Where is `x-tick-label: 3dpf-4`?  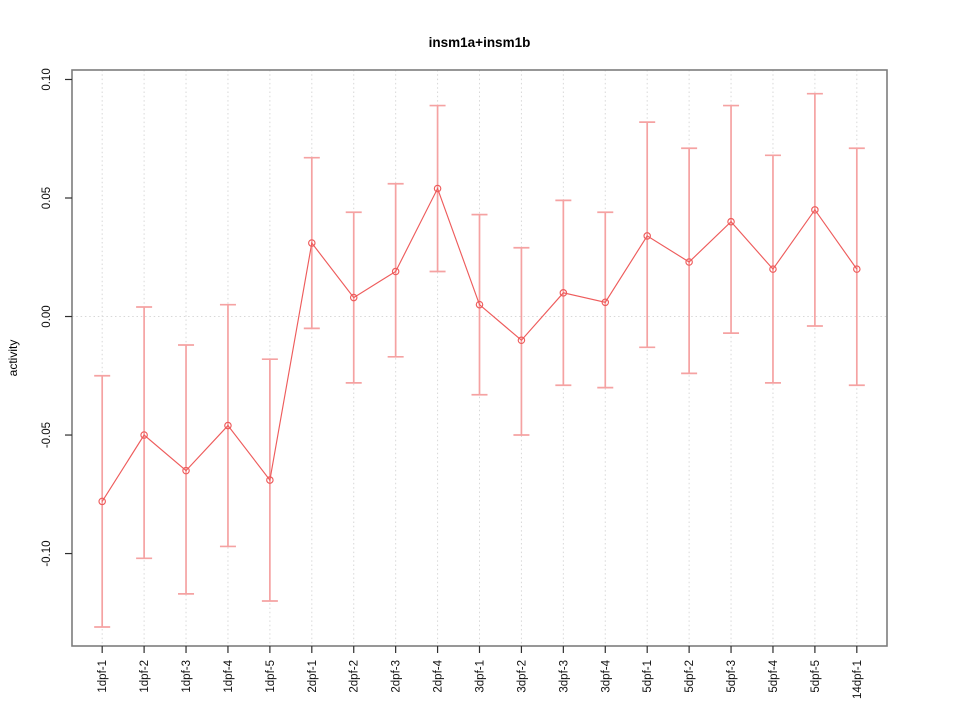 x-tick-label: 3dpf-4 is located at coordinates (606, 675).